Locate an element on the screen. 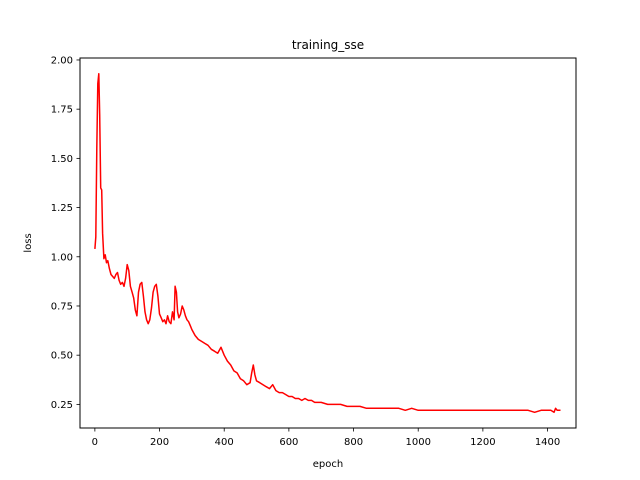  chart-title: training_sse is located at coordinates (328, 45).